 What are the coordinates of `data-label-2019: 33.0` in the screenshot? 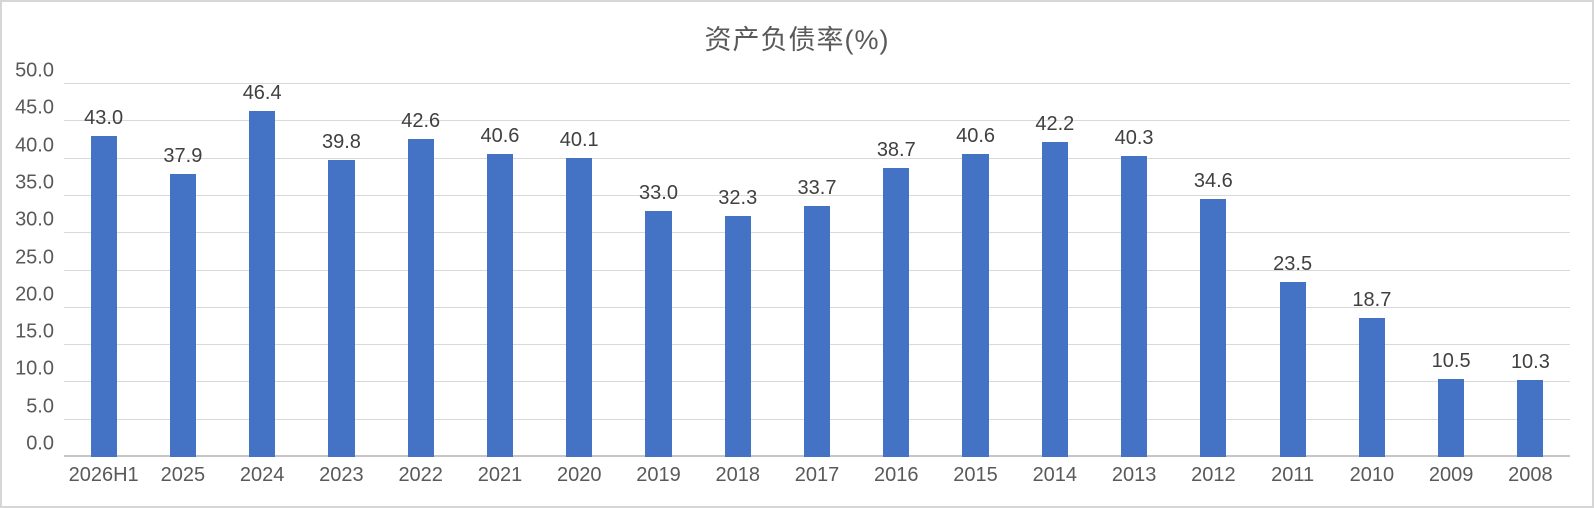 It's located at (658, 192).